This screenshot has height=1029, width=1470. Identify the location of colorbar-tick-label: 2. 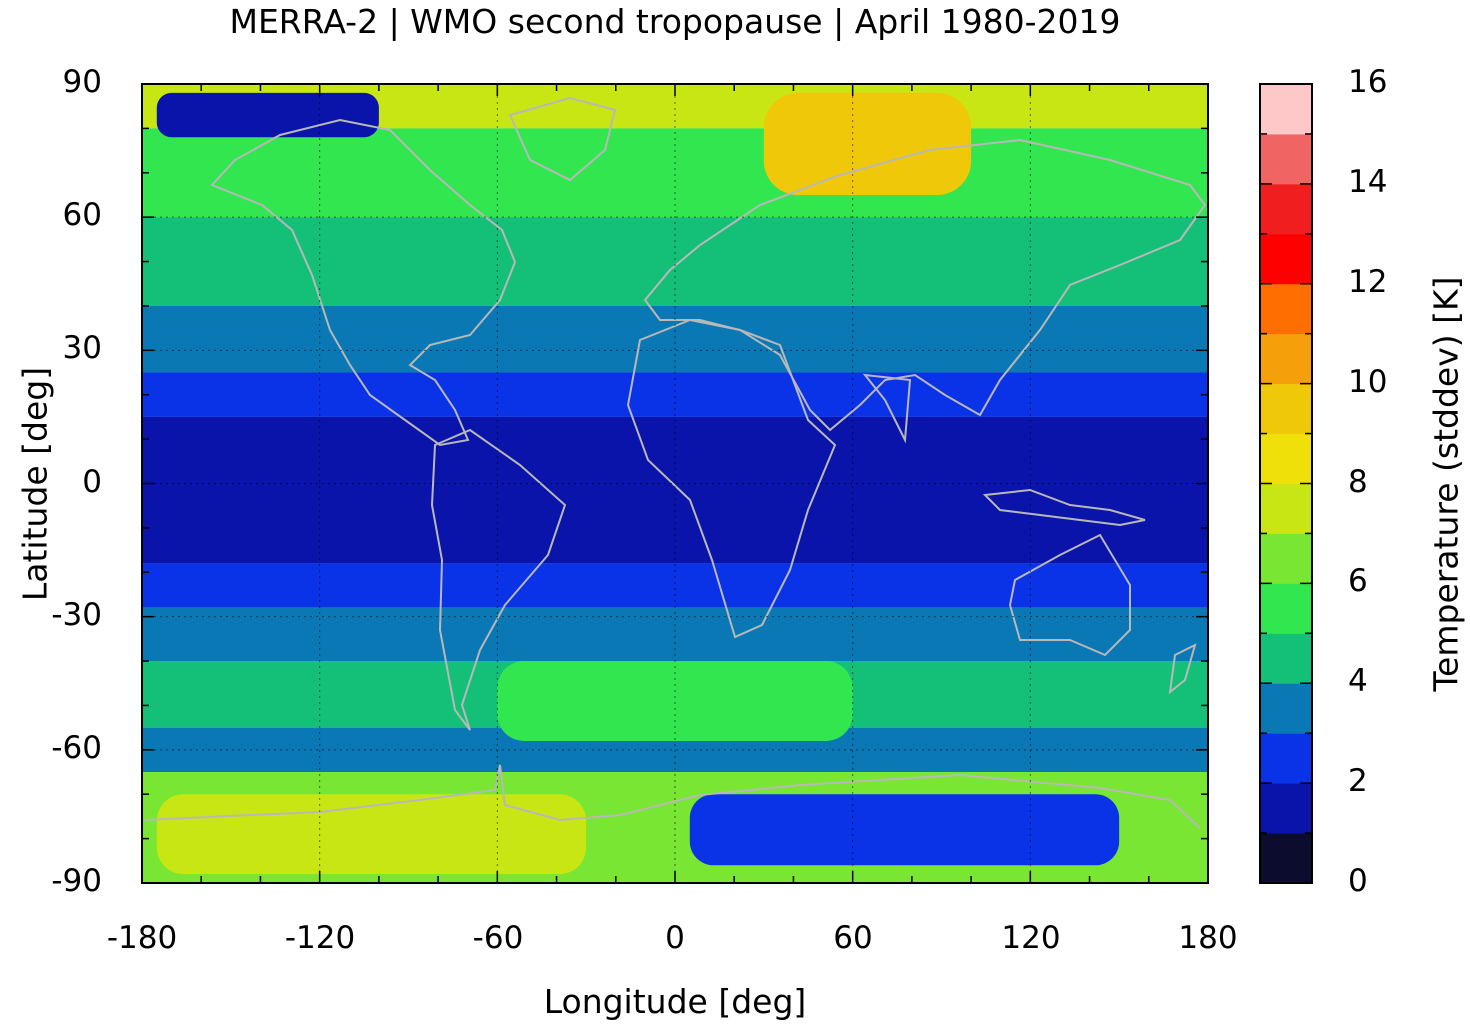
(1358, 781).